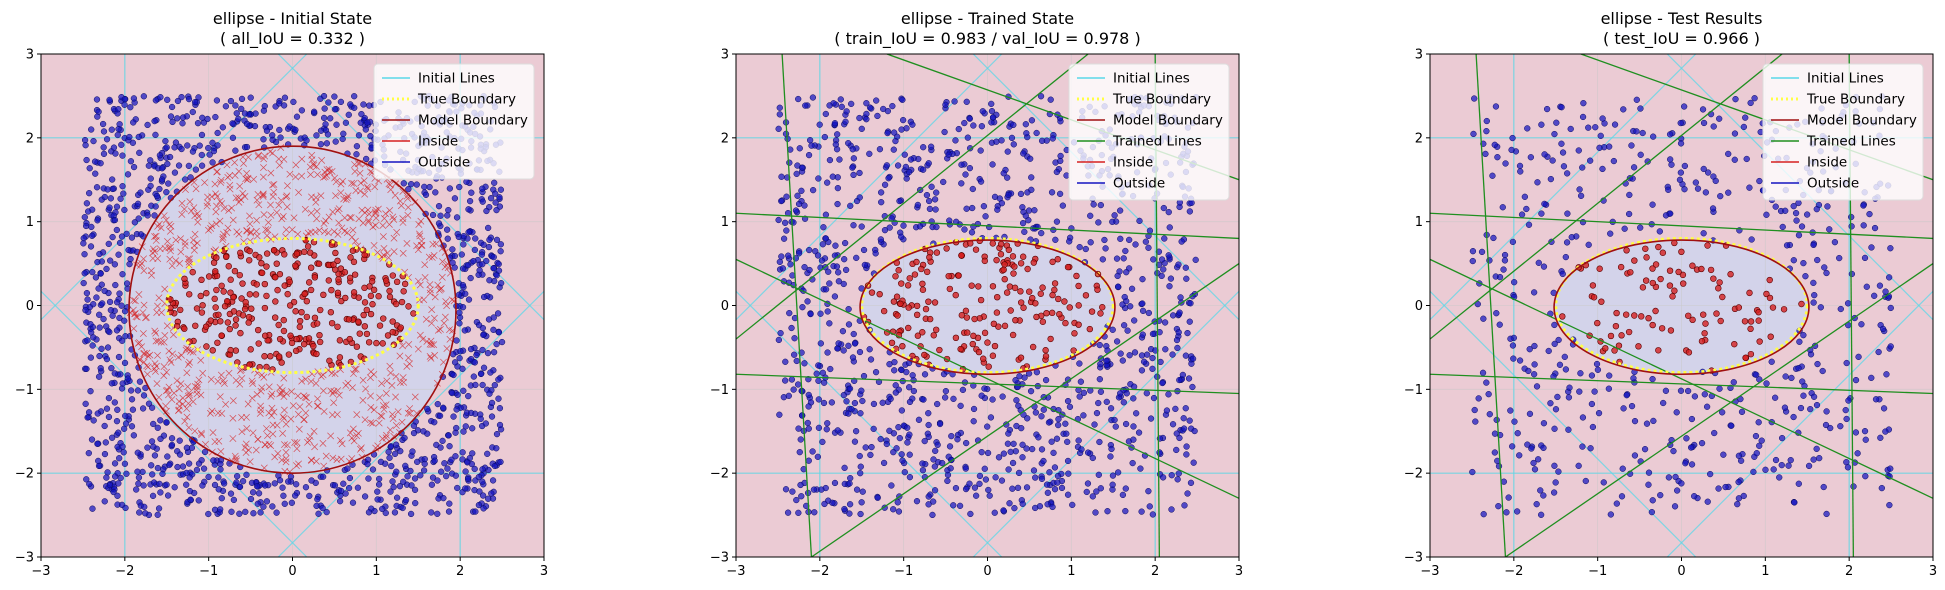 The width and height of the screenshot is (1945, 590). Describe the element at coordinates (444, 163) in the screenshot. I see `legend-label: Outside` at that location.